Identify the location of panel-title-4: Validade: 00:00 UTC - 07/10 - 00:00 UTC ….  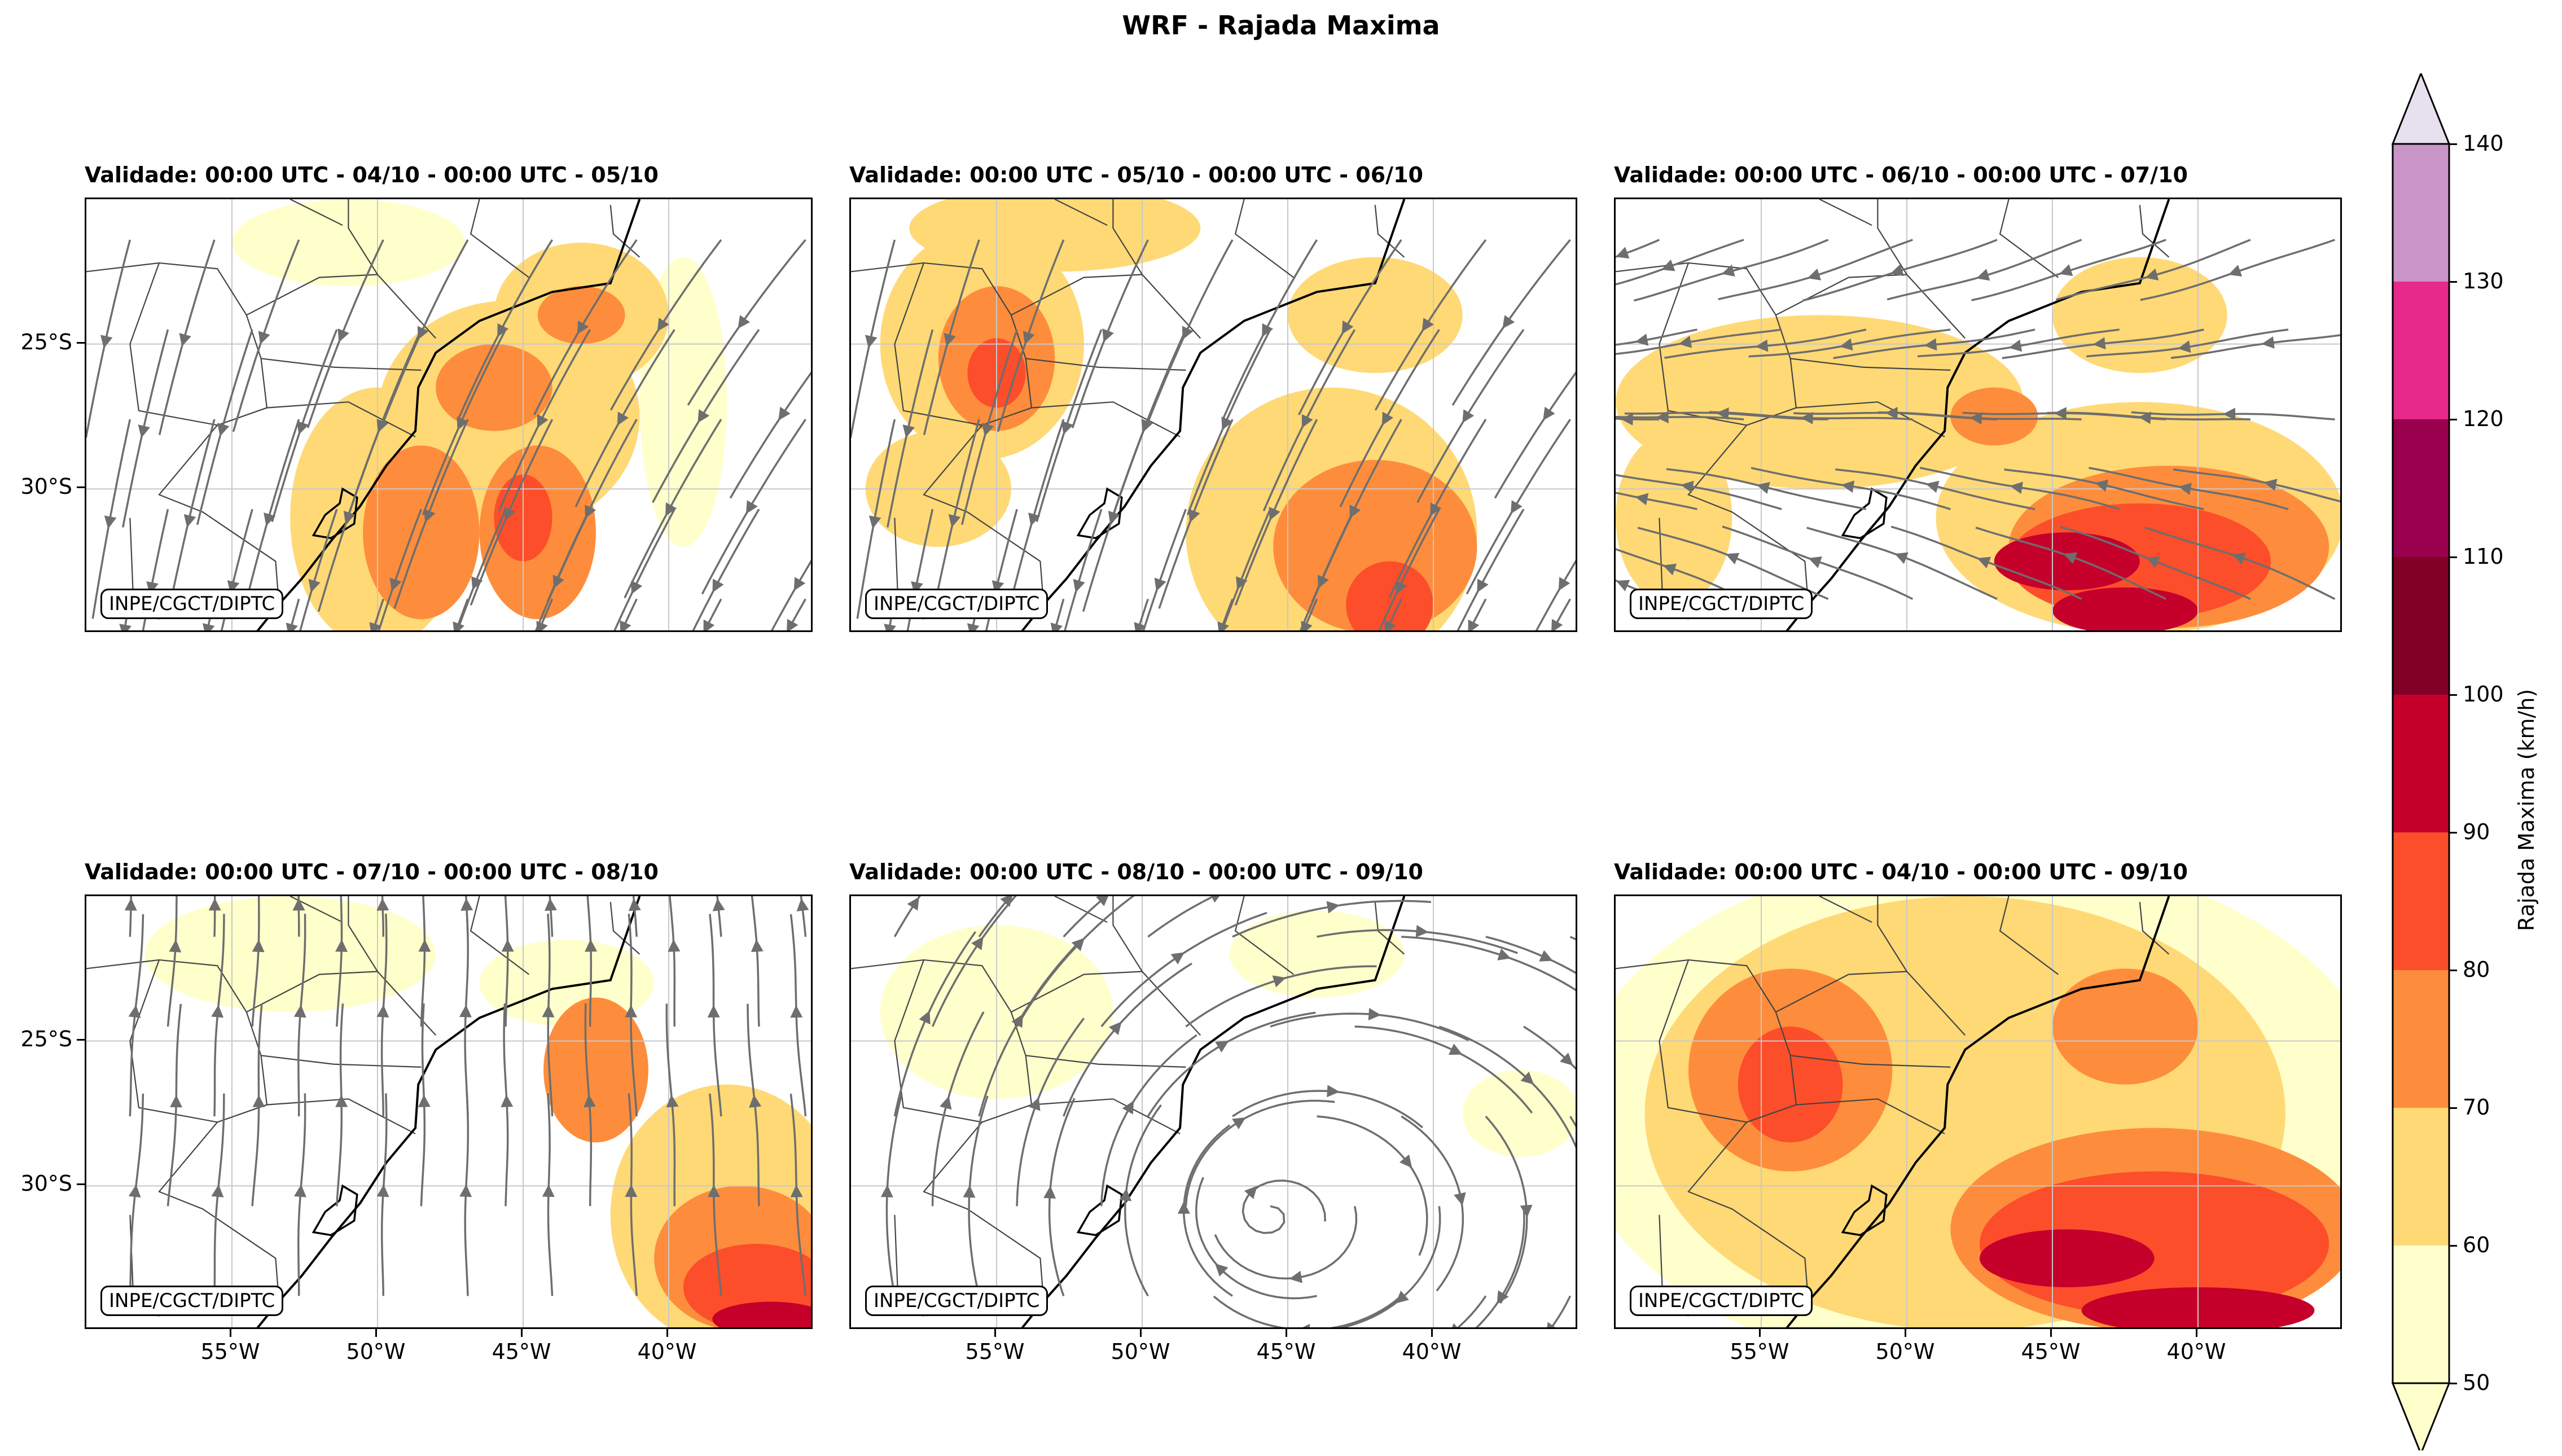
(372, 872).